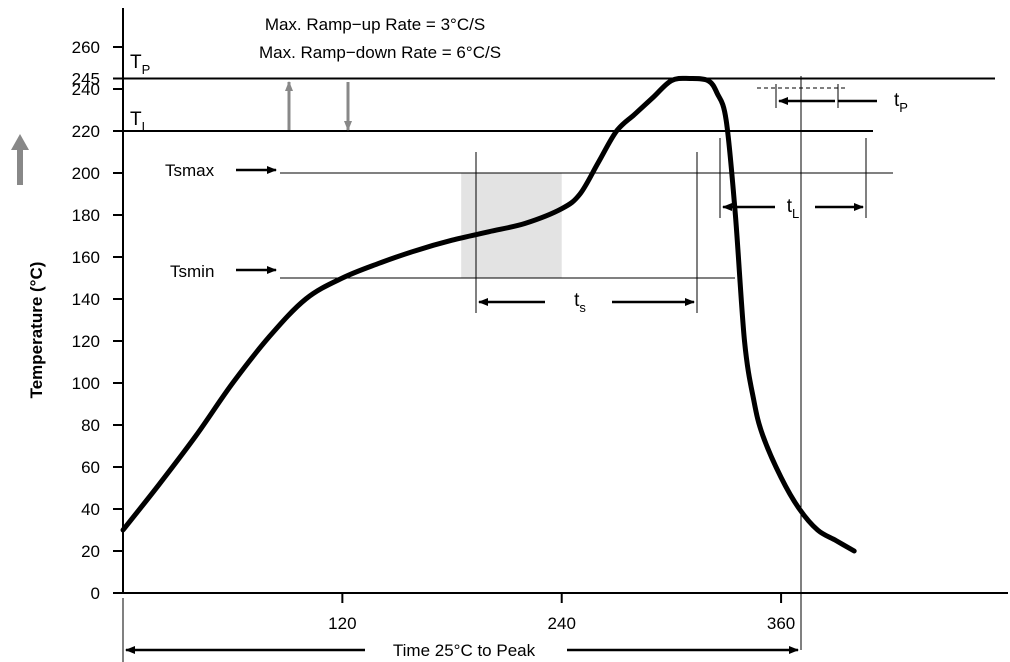 The image size is (1010, 662). Describe the element at coordinates (190, 170) in the screenshot. I see `tsmax-label: Tsmax` at that location.